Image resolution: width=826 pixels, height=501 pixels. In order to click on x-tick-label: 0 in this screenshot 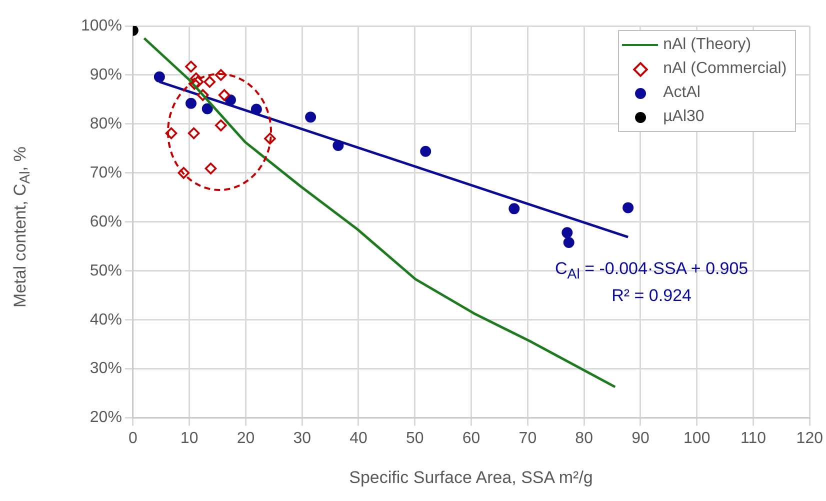, I will do `click(133, 438)`.